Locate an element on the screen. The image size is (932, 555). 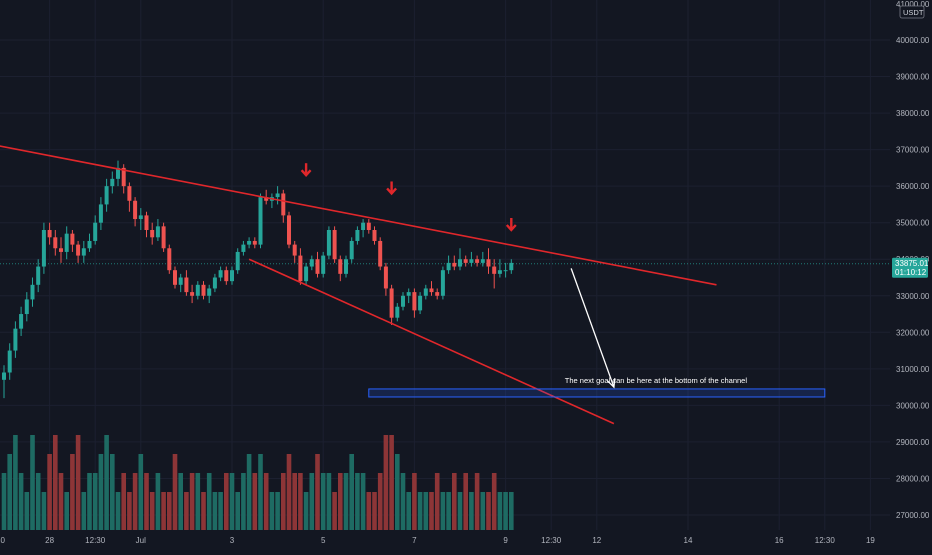
target-zone is located at coordinates (597, 393).